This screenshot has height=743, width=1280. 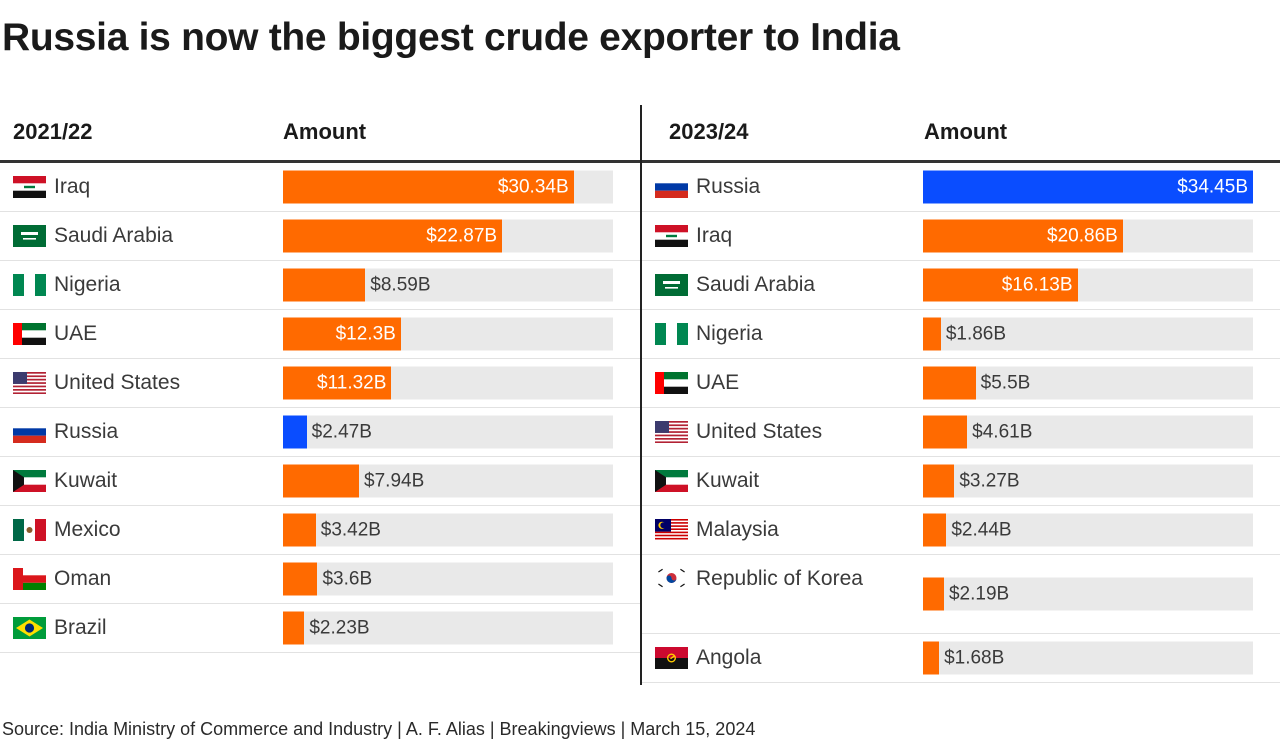 I want to click on value-label: $1.86B, so click(x=976, y=334).